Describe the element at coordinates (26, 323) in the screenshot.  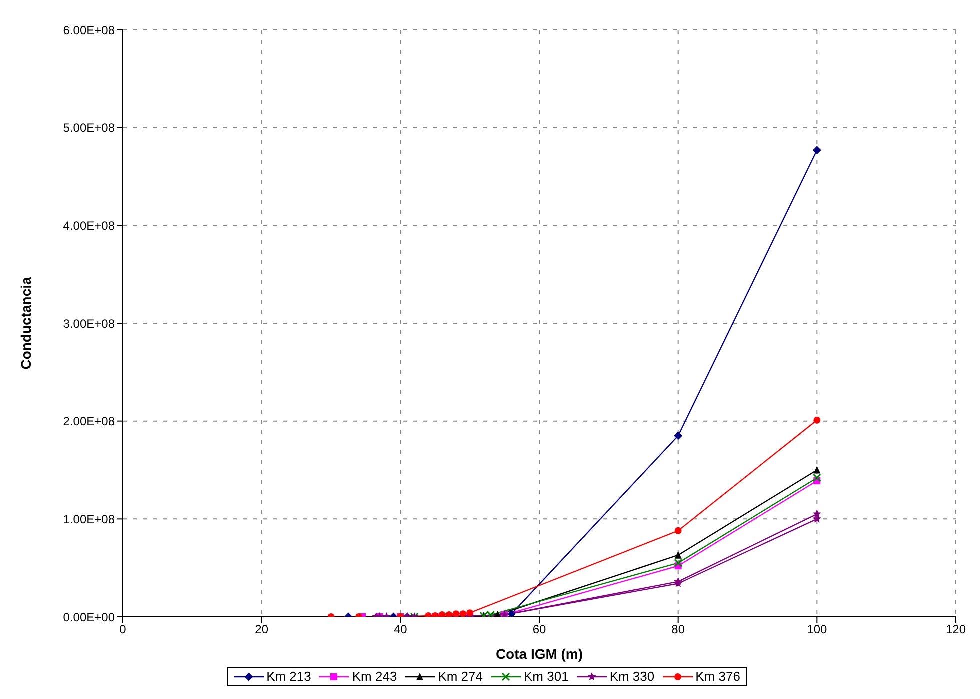
I see `y-axis-title: Conductancia` at that location.